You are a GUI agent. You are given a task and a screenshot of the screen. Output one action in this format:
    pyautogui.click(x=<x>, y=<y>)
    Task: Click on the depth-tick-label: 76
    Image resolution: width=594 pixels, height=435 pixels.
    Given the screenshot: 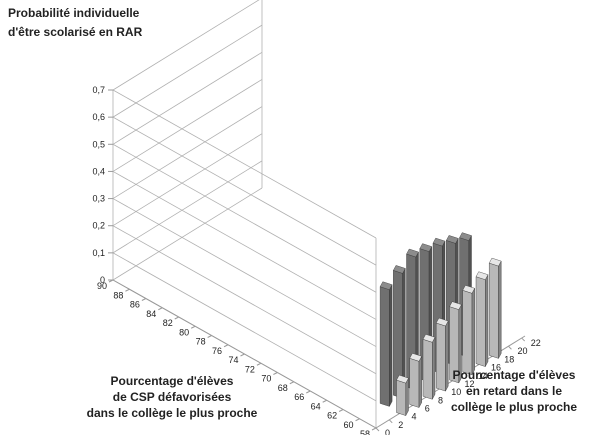 What is the action you would take?
    pyautogui.click(x=217, y=351)
    